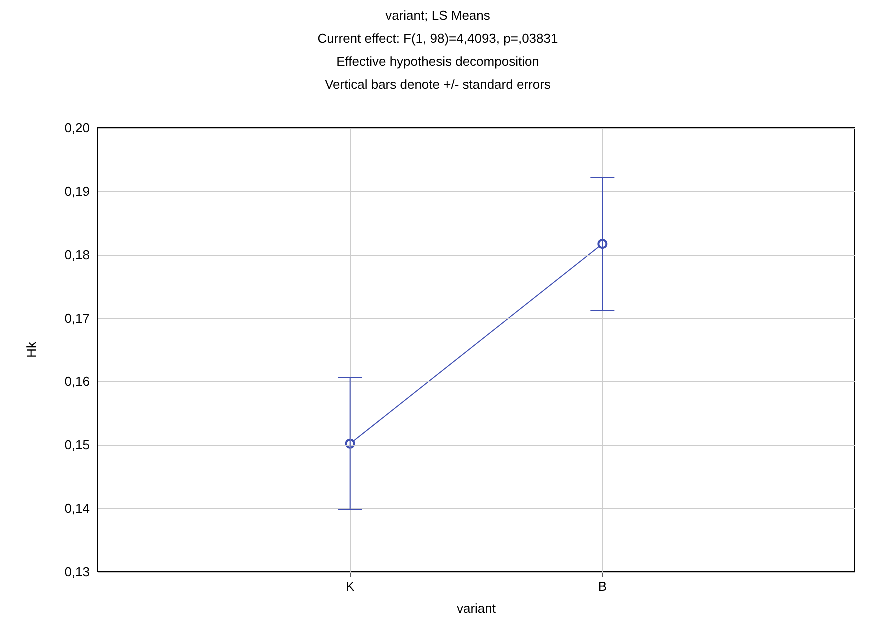  I want to click on x-tick-label: K, so click(350, 586).